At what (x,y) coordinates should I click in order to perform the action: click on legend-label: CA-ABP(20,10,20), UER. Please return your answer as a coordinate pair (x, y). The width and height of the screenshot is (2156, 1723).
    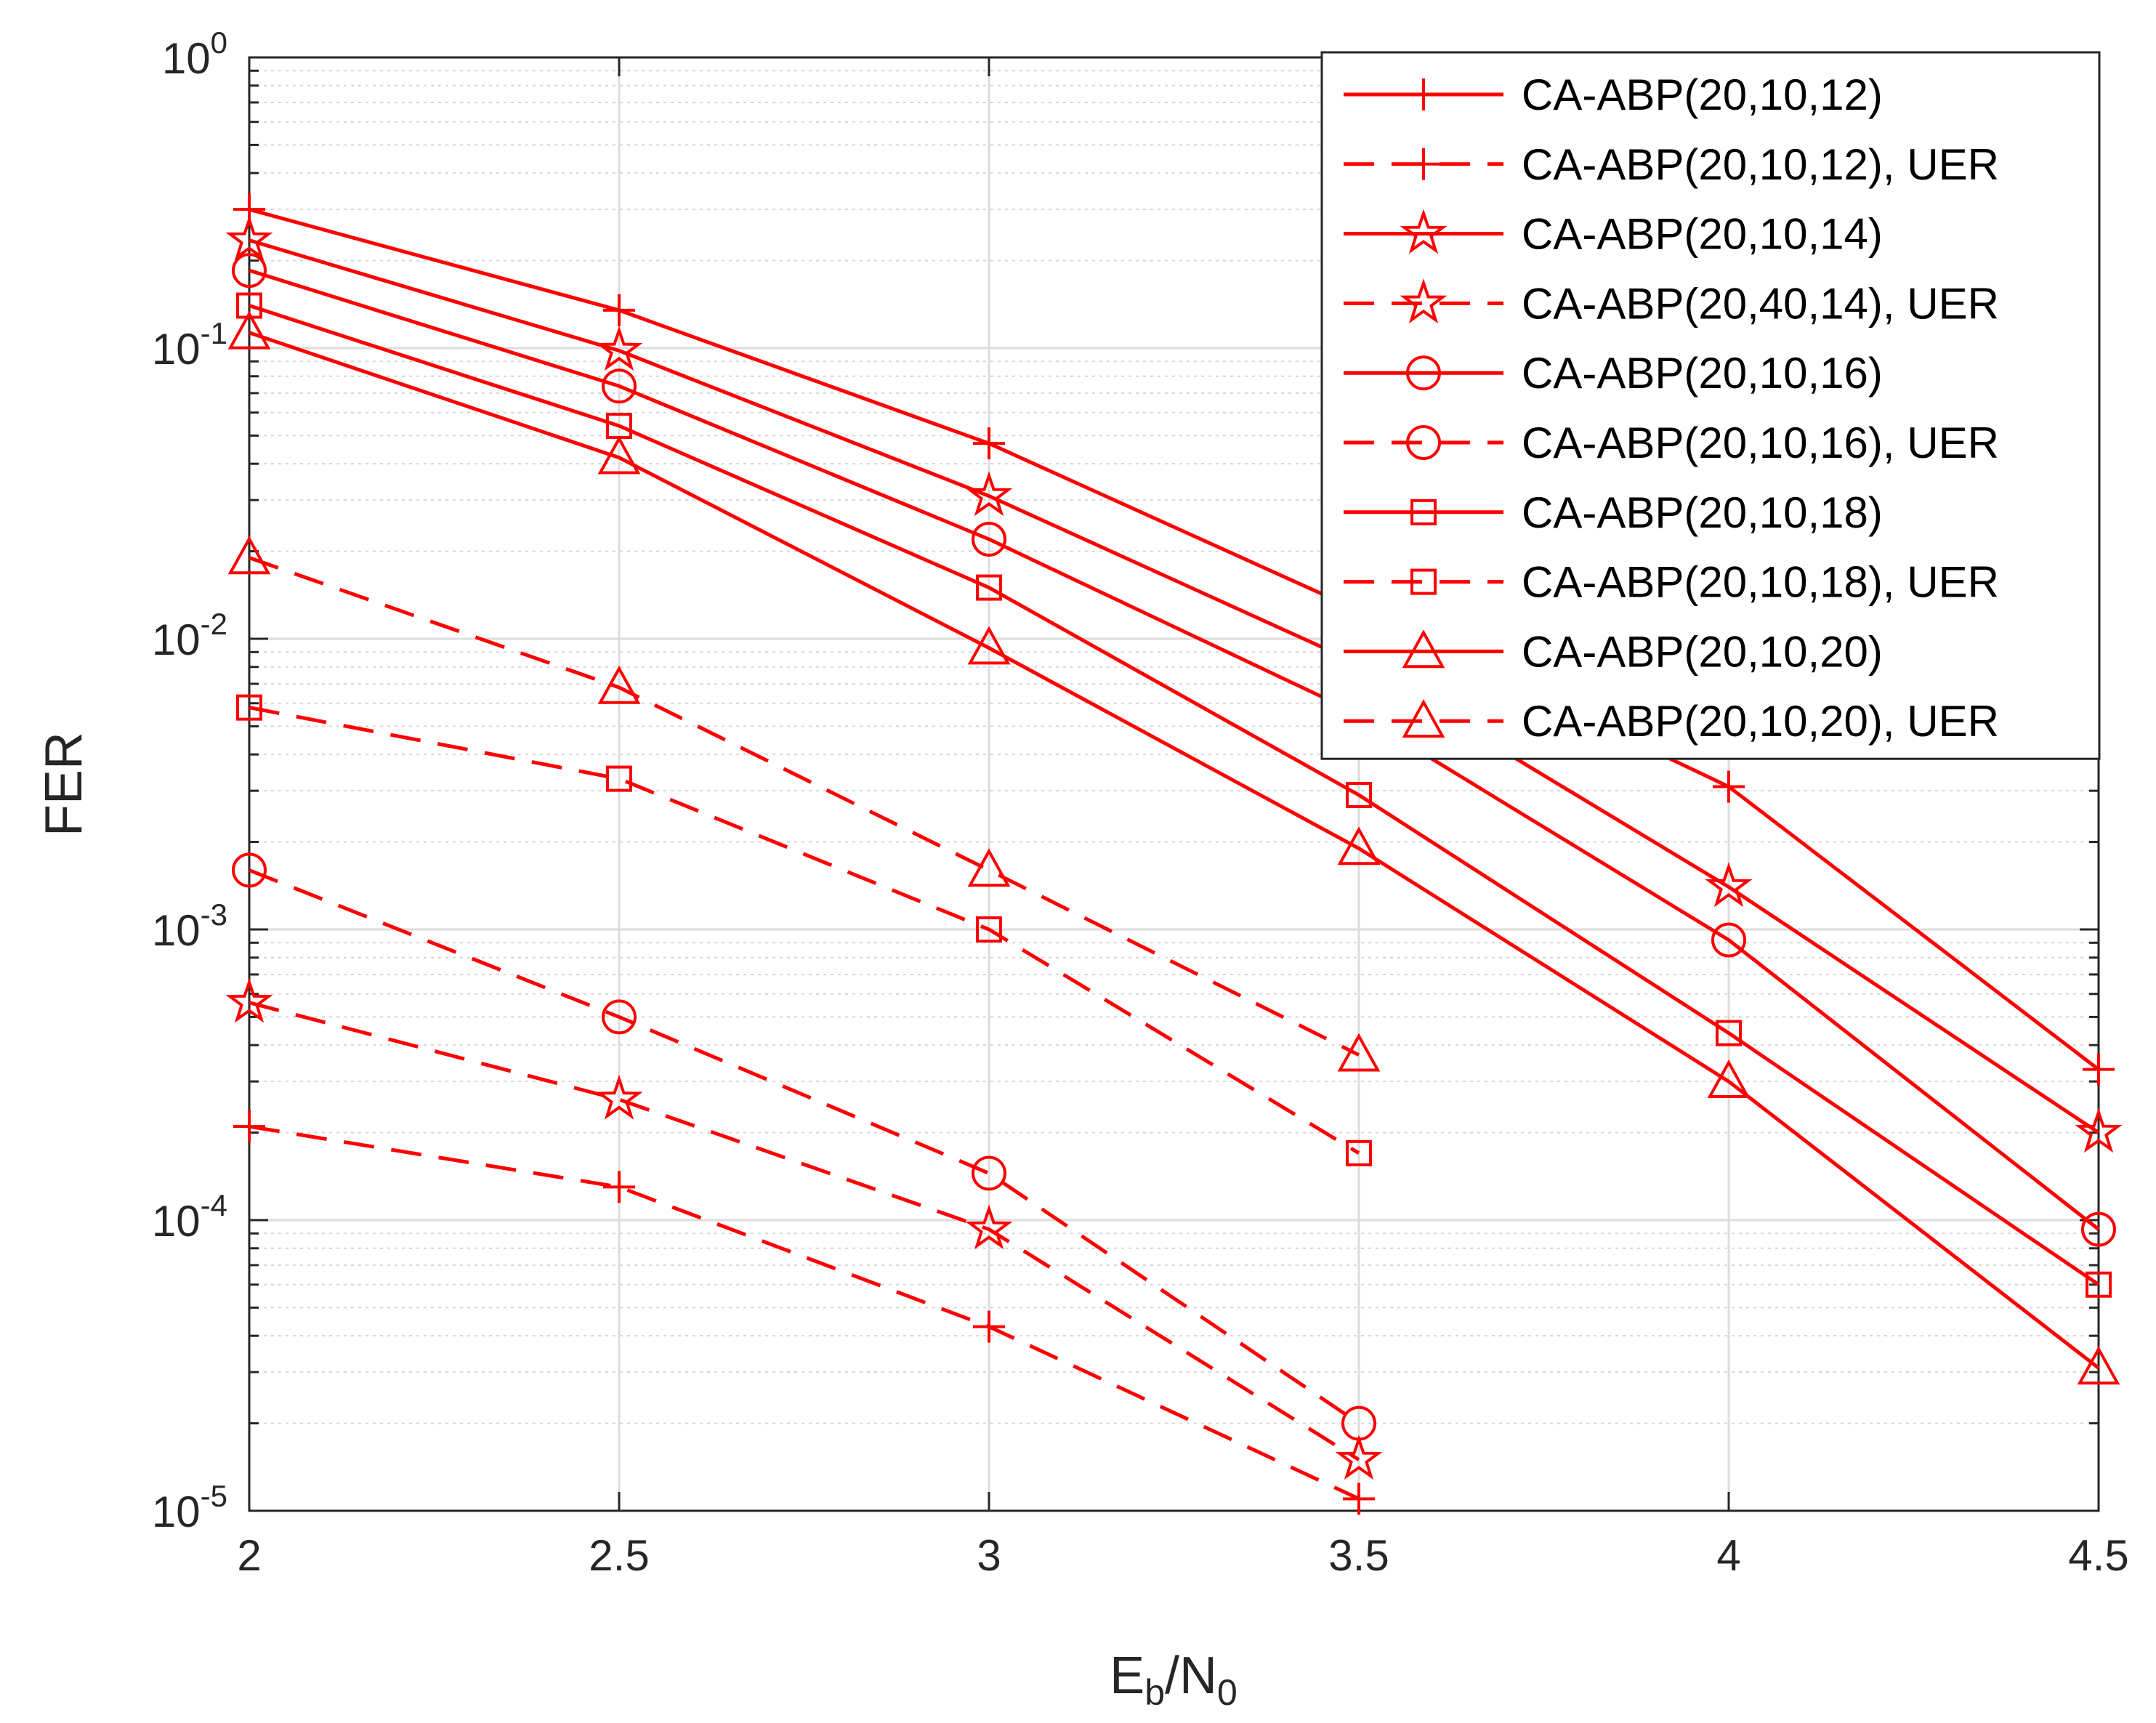
    Looking at the image, I should click on (1761, 722).